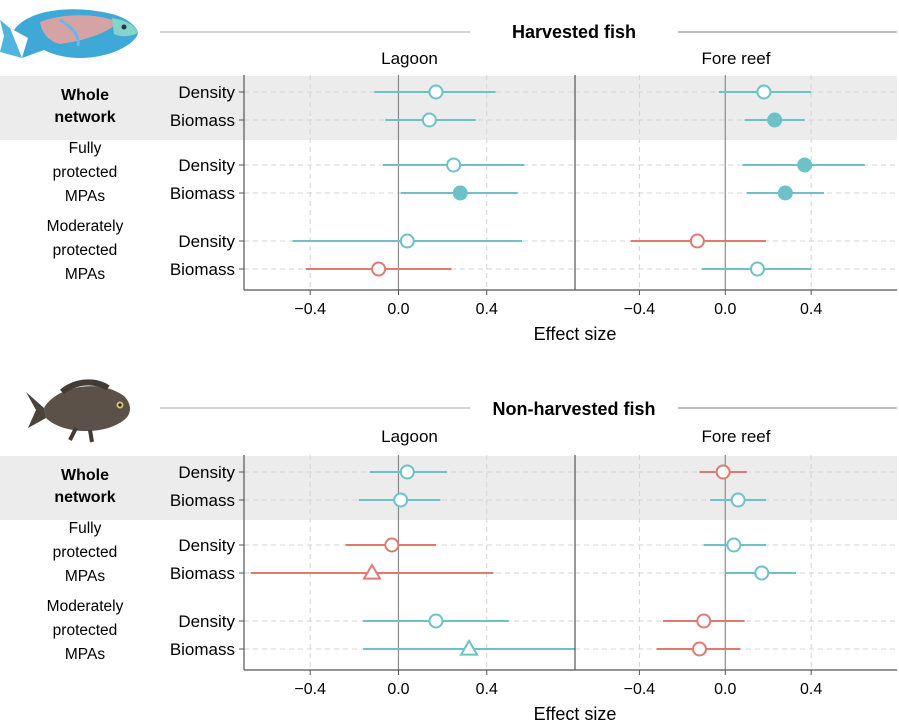 This screenshot has width=899, height=727. I want to click on parrotfish-icon, so click(69, 34).